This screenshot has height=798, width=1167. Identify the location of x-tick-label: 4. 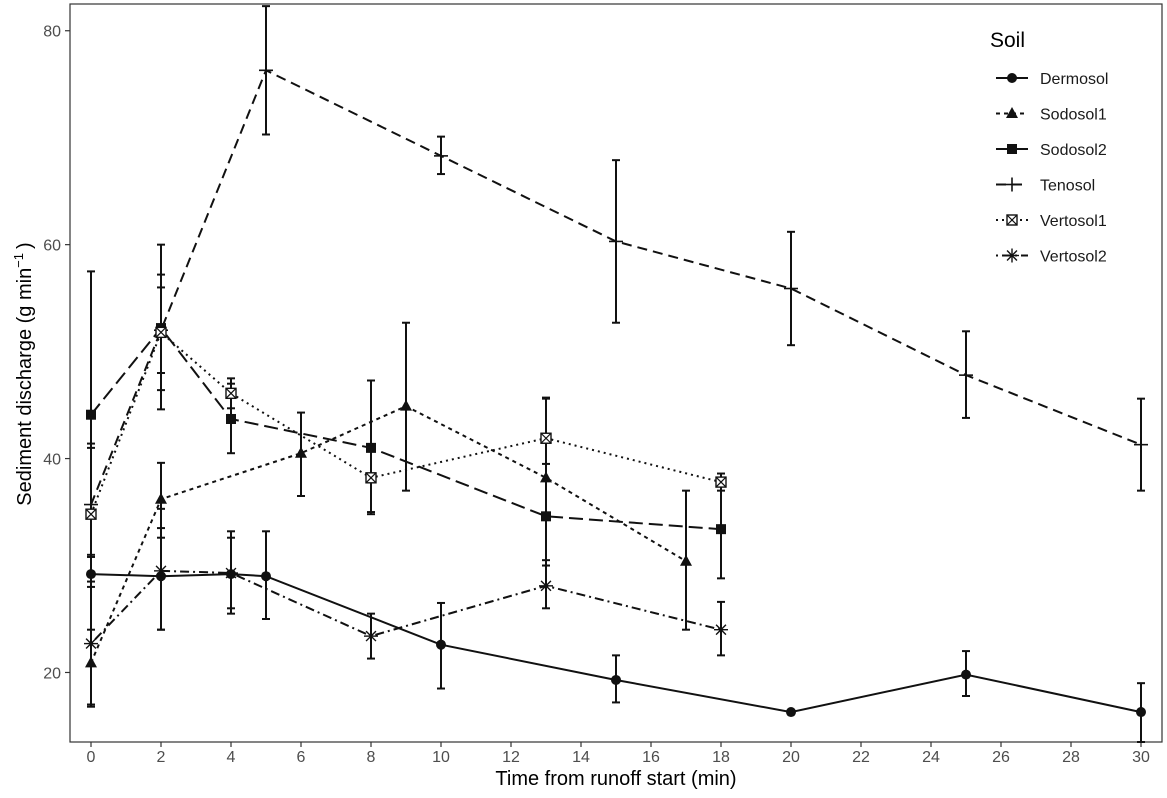
(231, 757).